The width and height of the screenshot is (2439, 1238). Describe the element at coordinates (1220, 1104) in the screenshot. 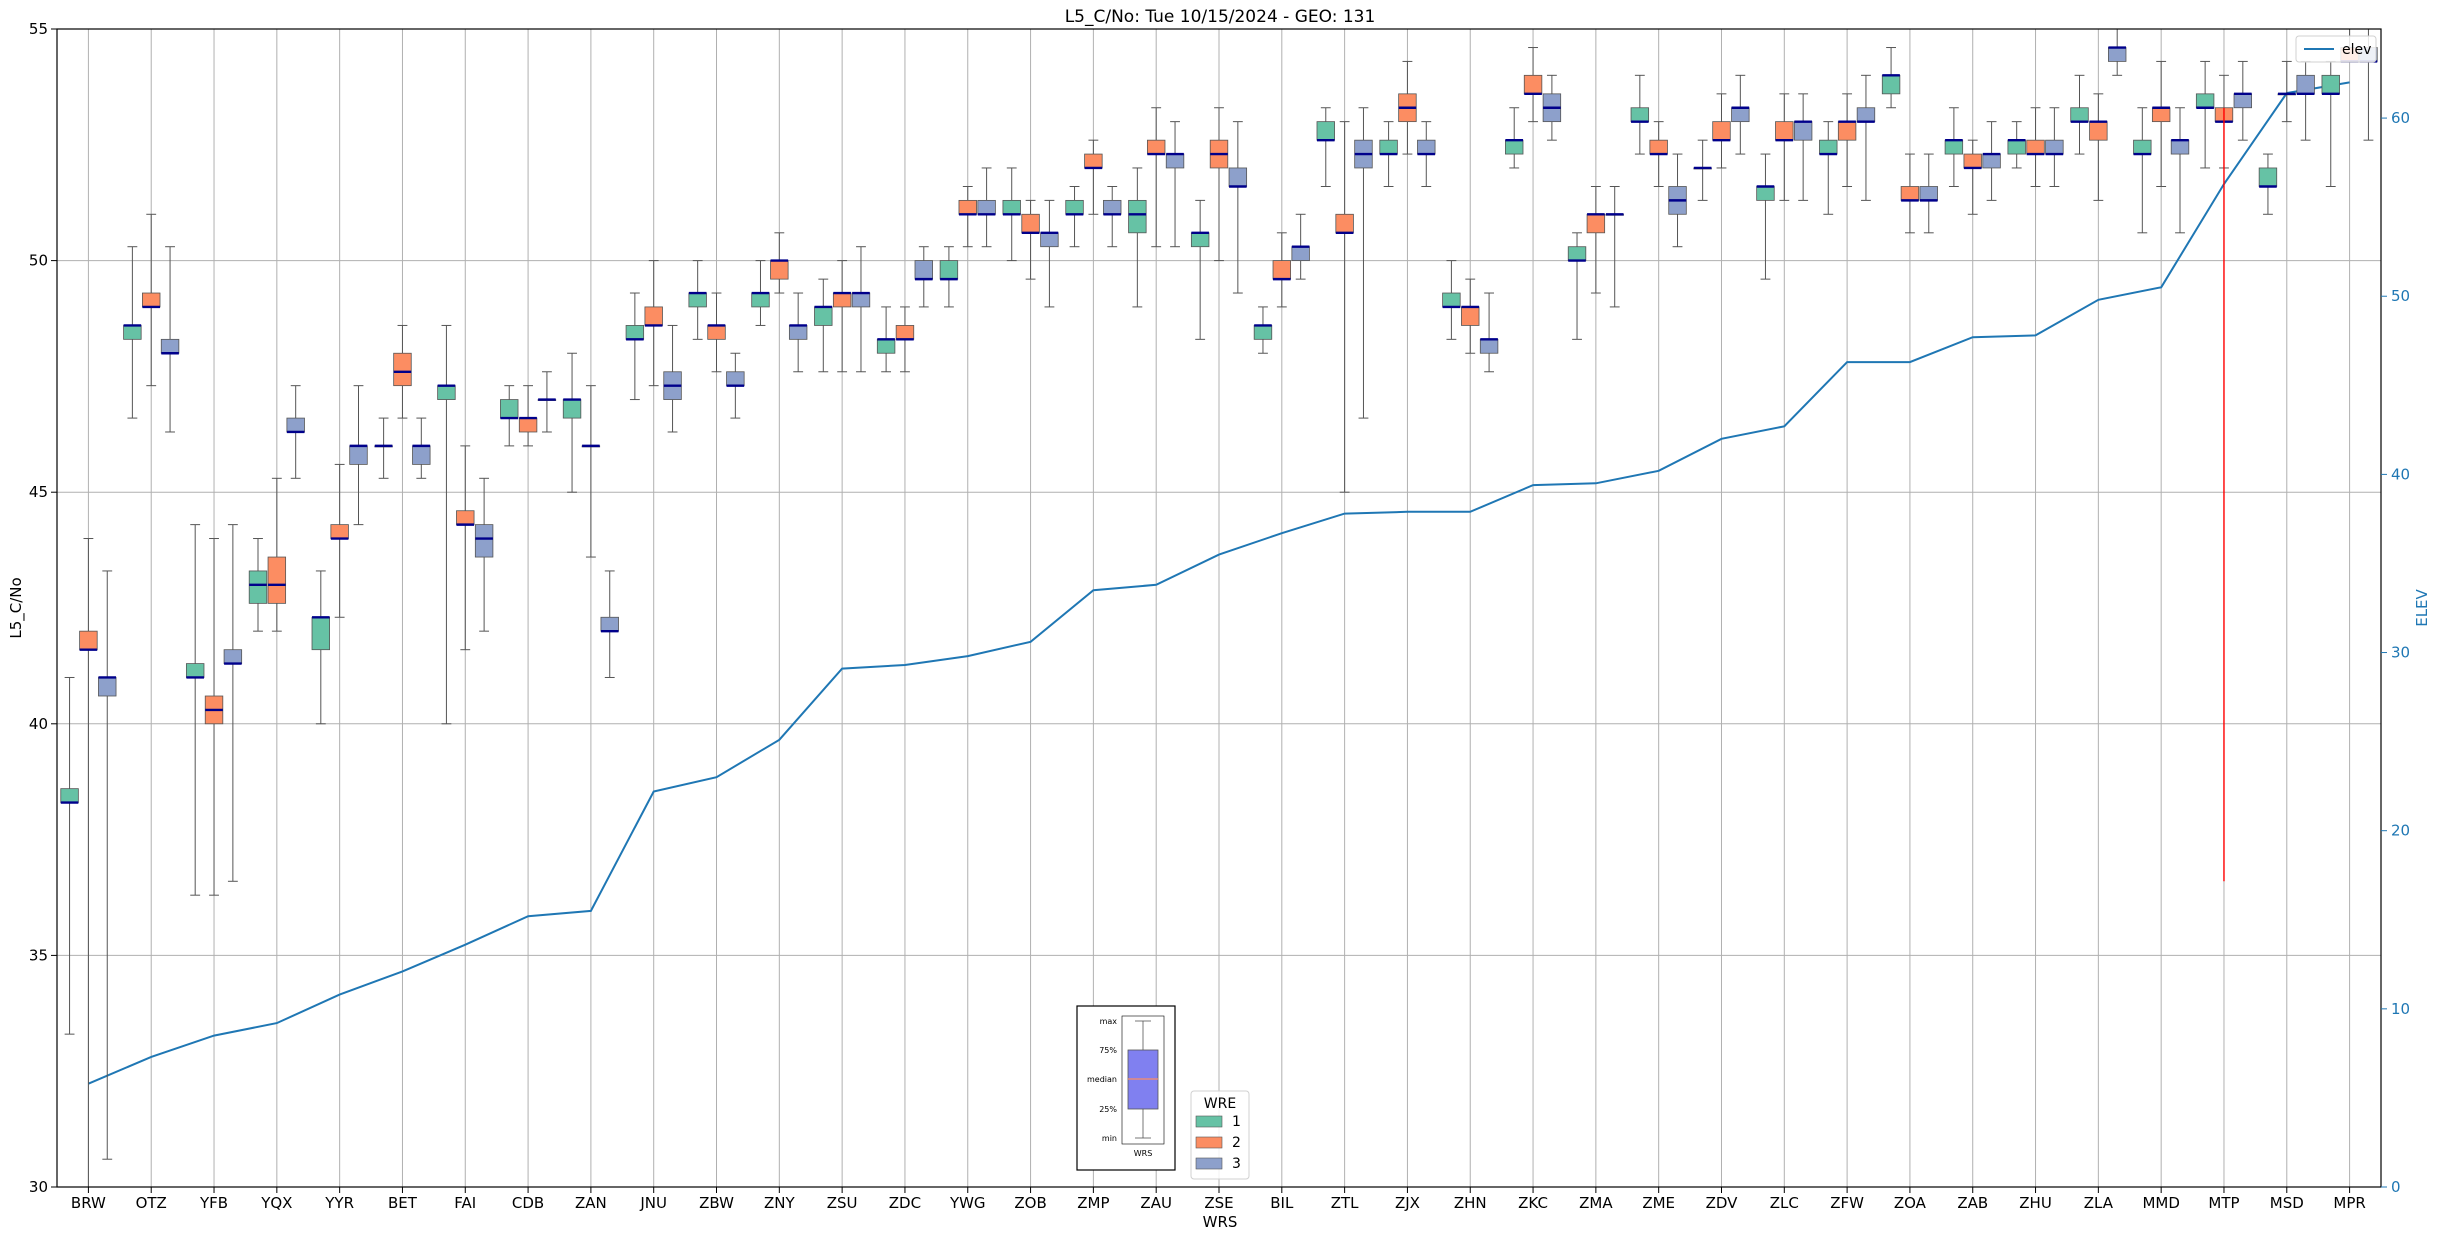

I see `wre-legend-title: WRE` at that location.